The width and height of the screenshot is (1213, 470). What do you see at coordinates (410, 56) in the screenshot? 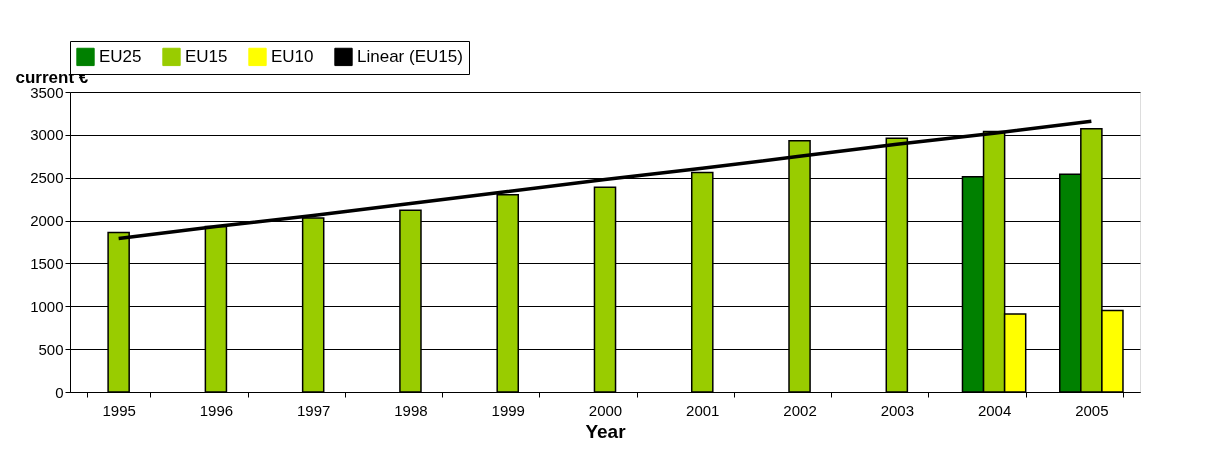
I see `legend-label: Linear (EU15)` at bounding box center [410, 56].